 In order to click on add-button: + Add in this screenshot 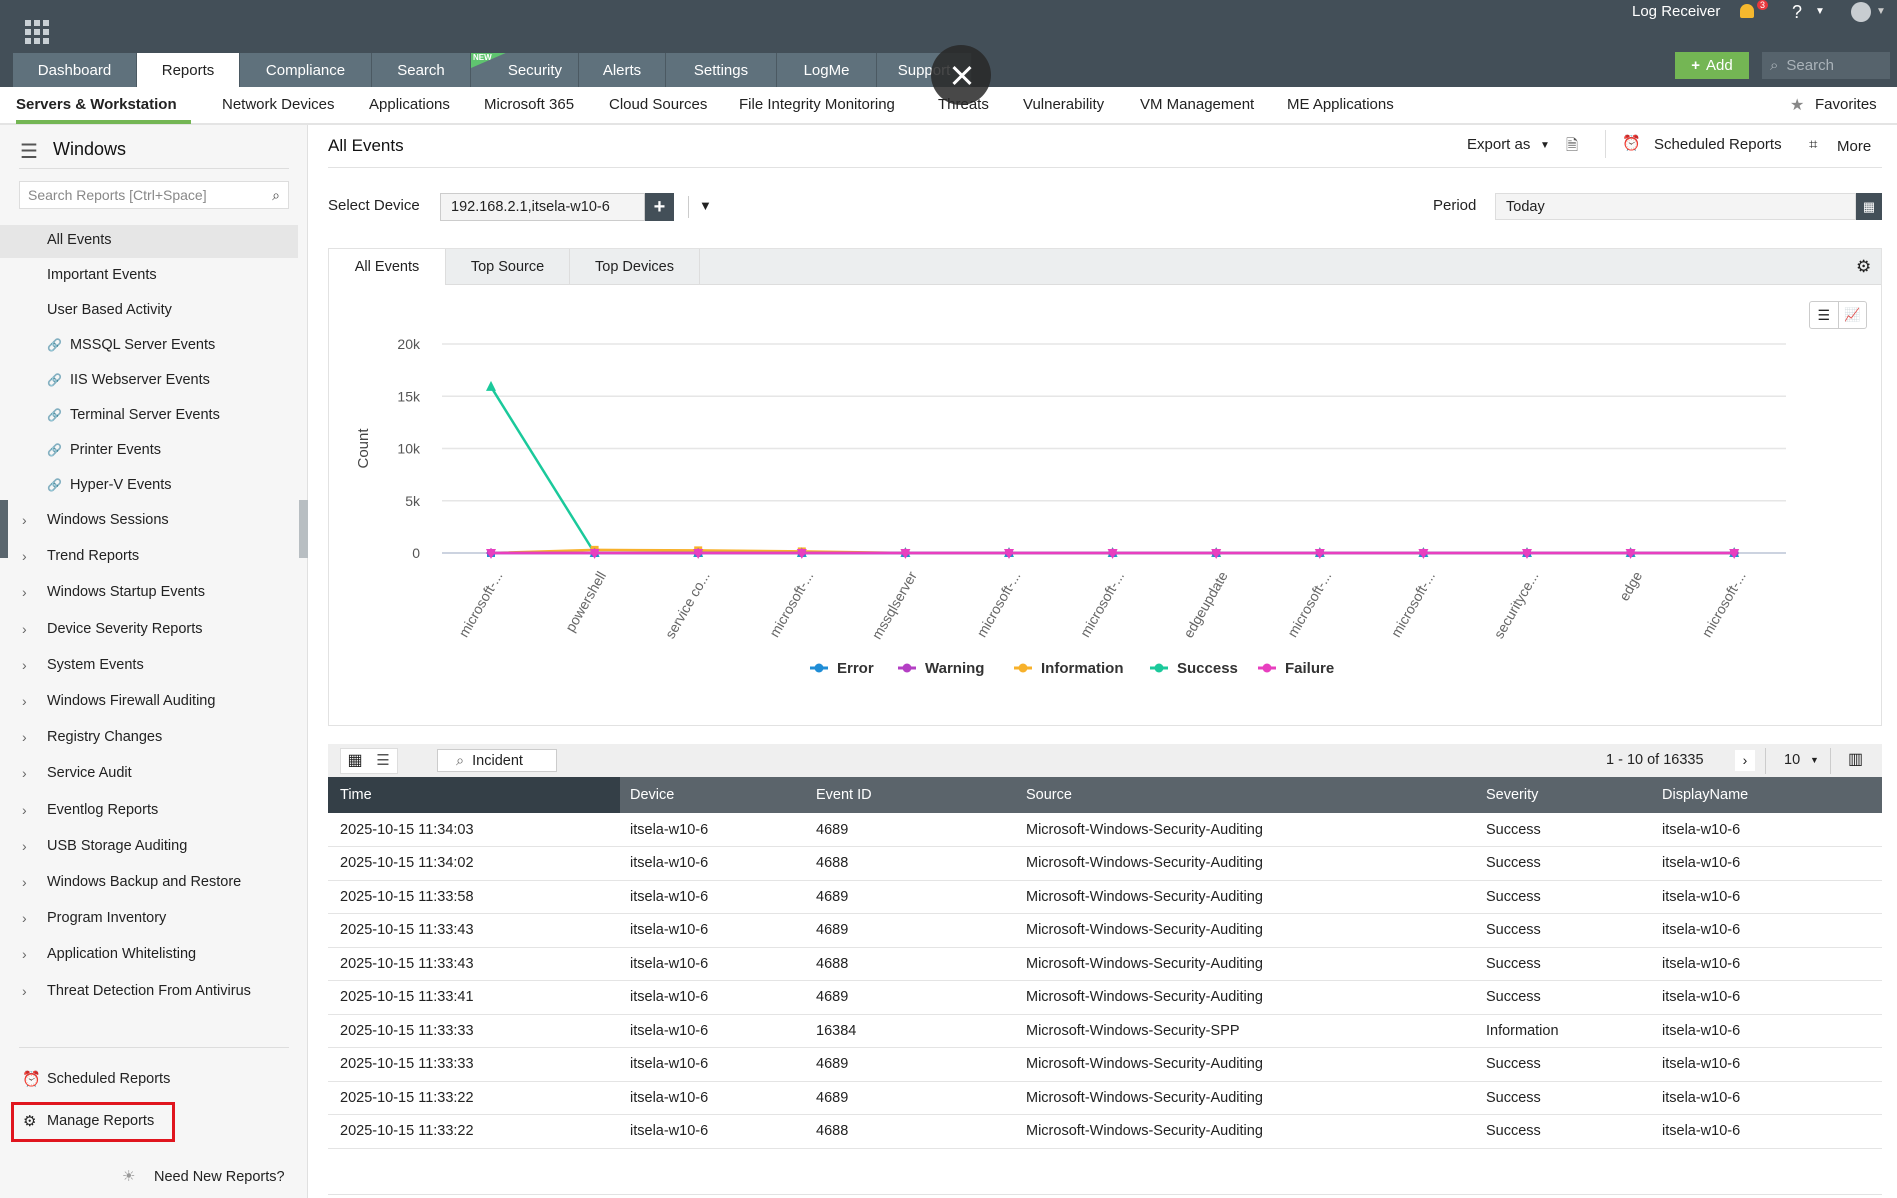, I will do `click(1712, 65)`.